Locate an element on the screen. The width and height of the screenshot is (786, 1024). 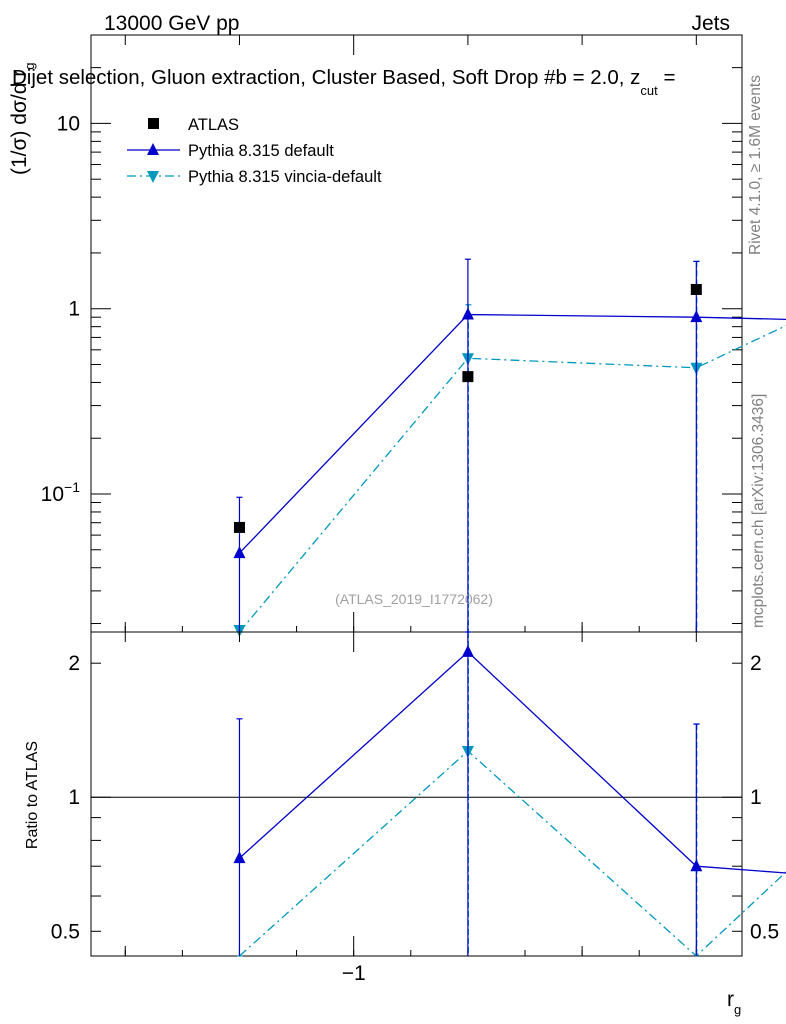
main-ytick-label: 10 is located at coordinates (68, 123).